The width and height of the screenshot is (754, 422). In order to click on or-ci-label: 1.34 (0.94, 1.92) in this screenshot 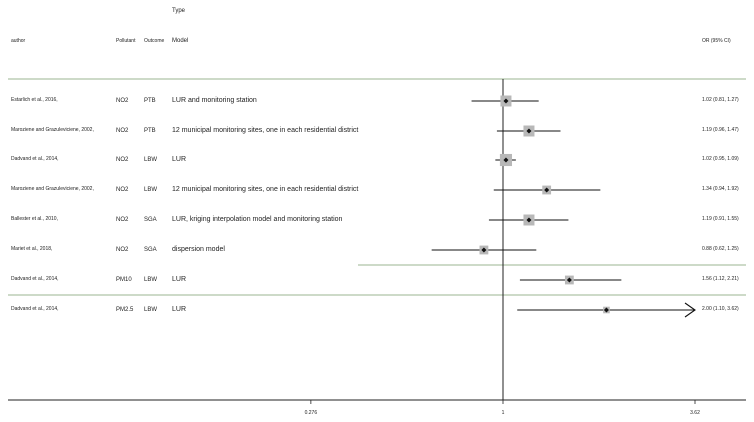, I will do `click(720, 189)`.